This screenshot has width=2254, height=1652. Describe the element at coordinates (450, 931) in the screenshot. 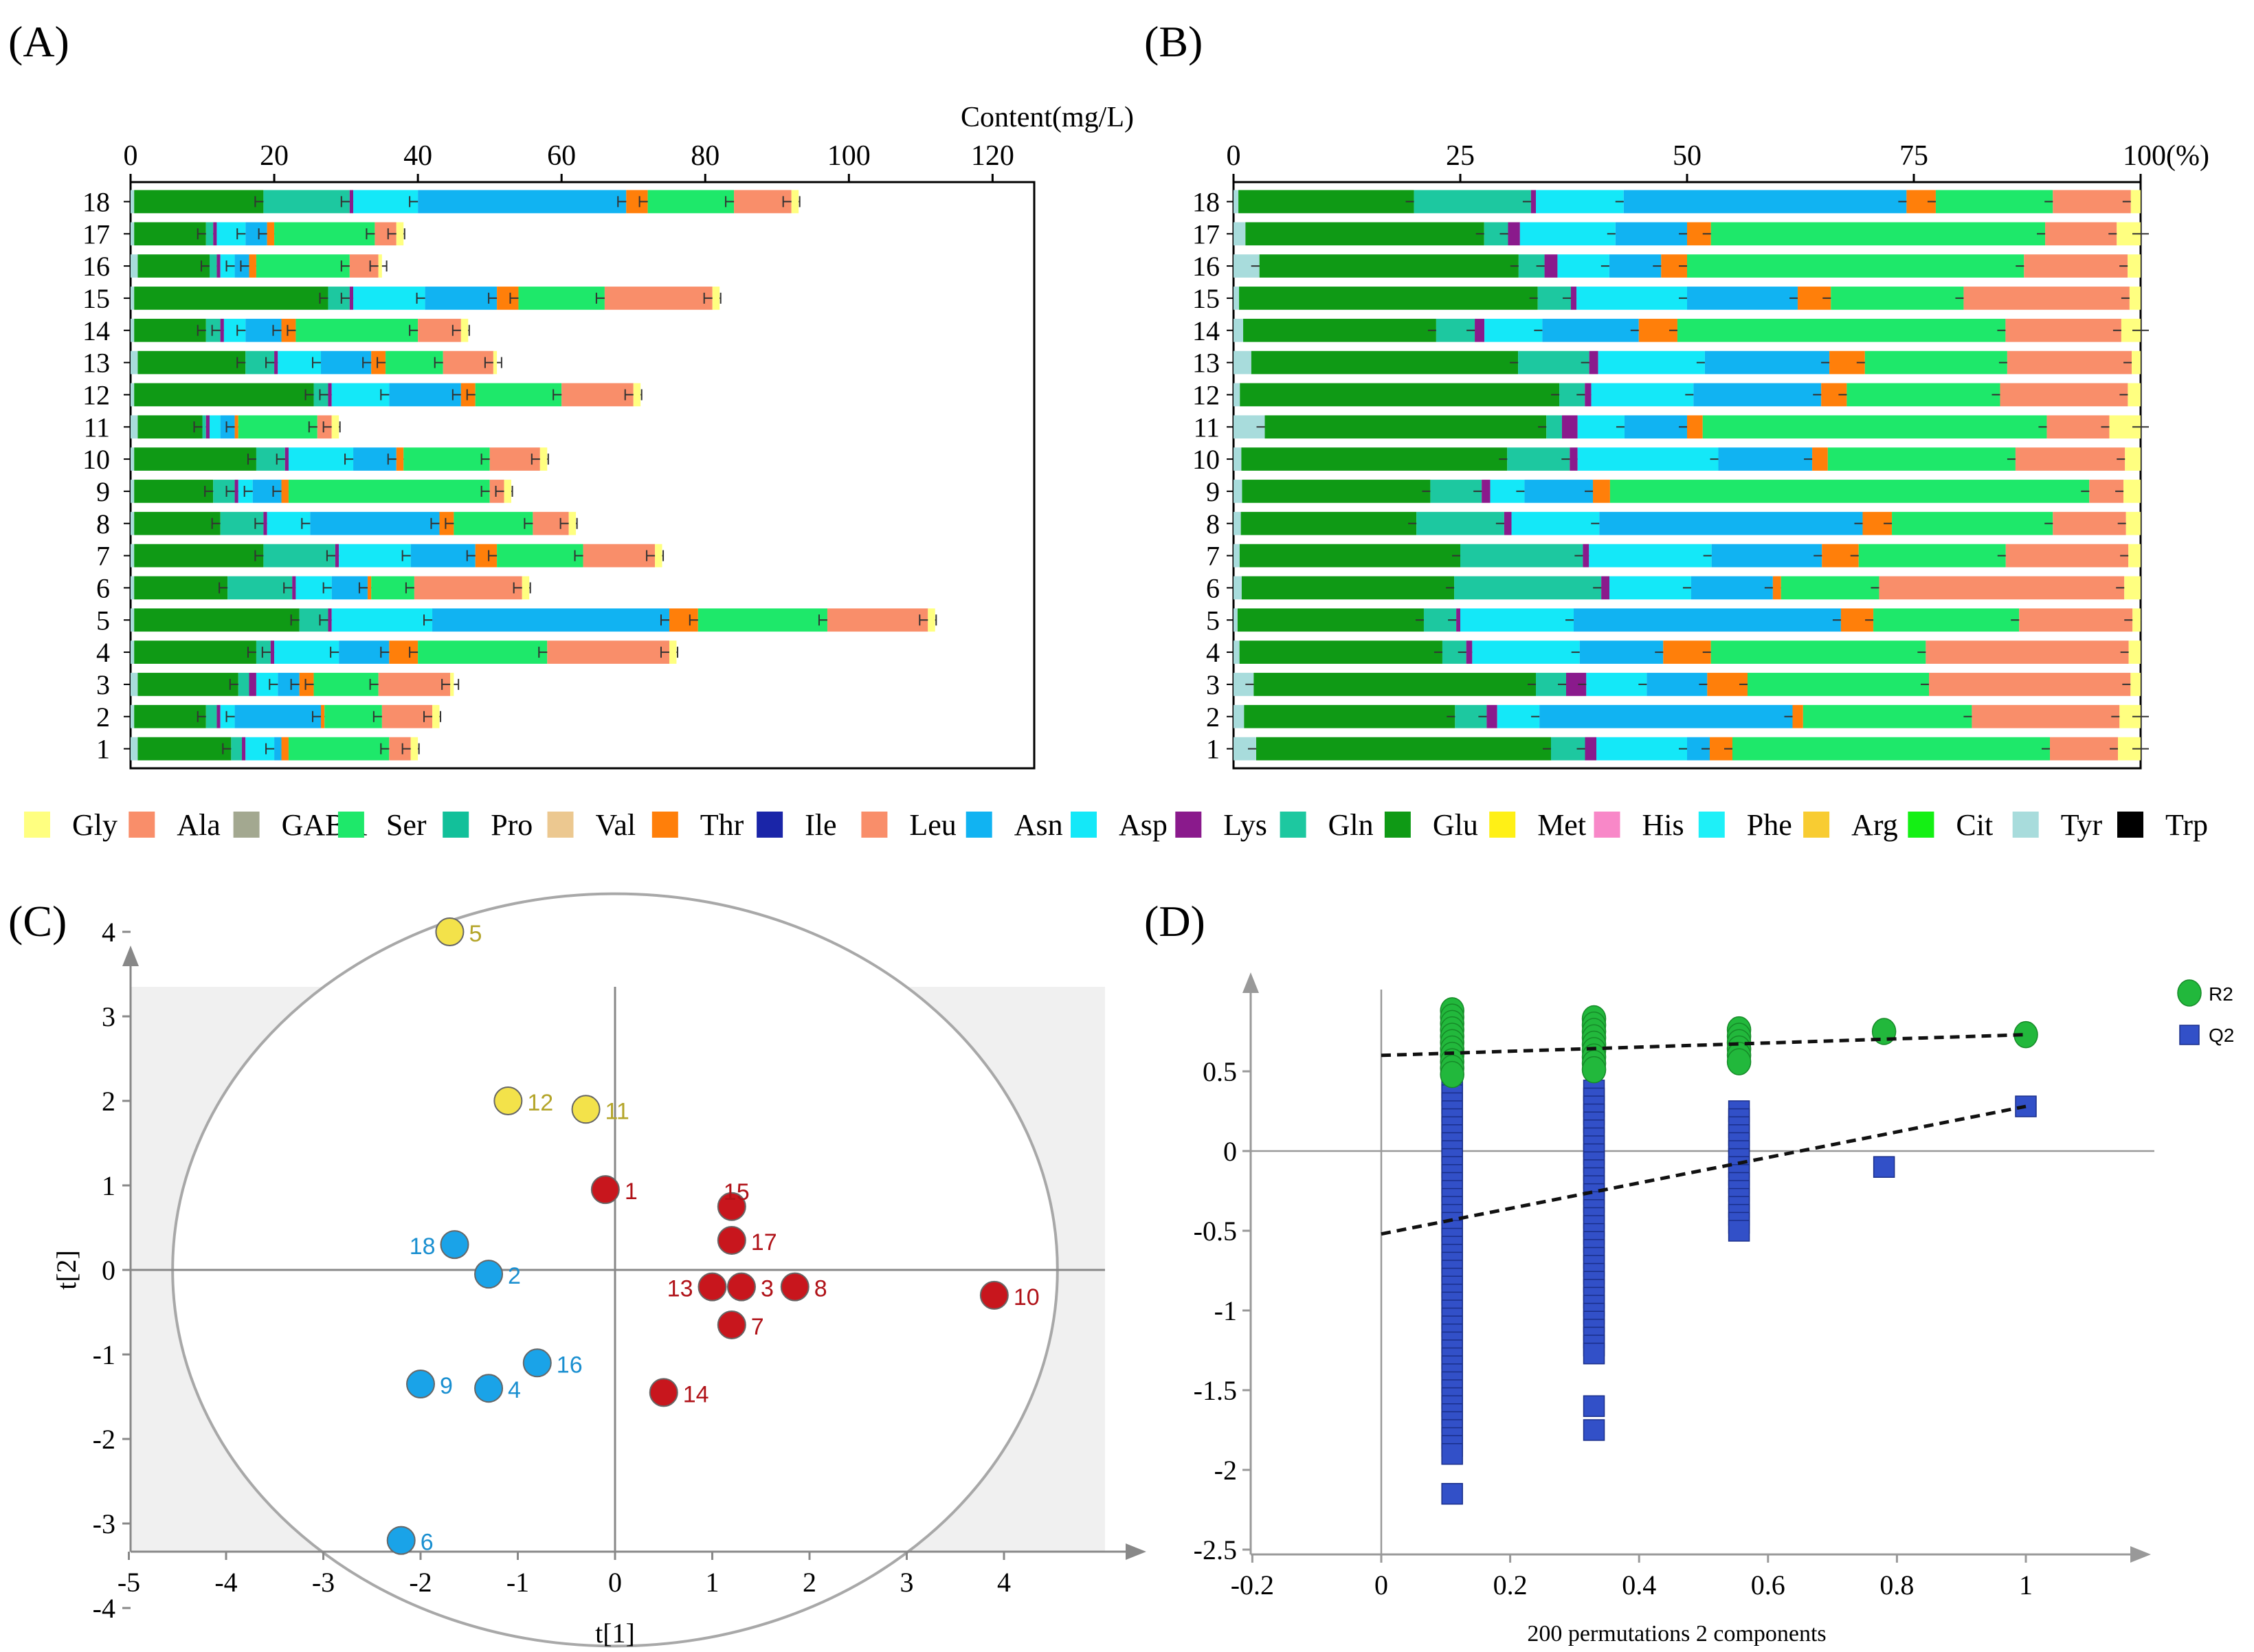

I see `chart-c-point-yellow` at that location.